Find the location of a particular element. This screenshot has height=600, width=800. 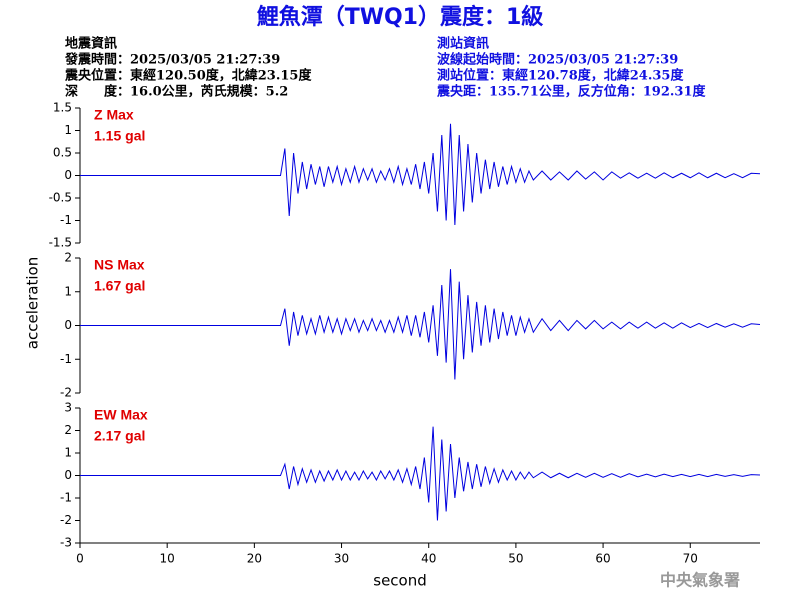

x-tick-label: 20 is located at coordinates (254, 559).